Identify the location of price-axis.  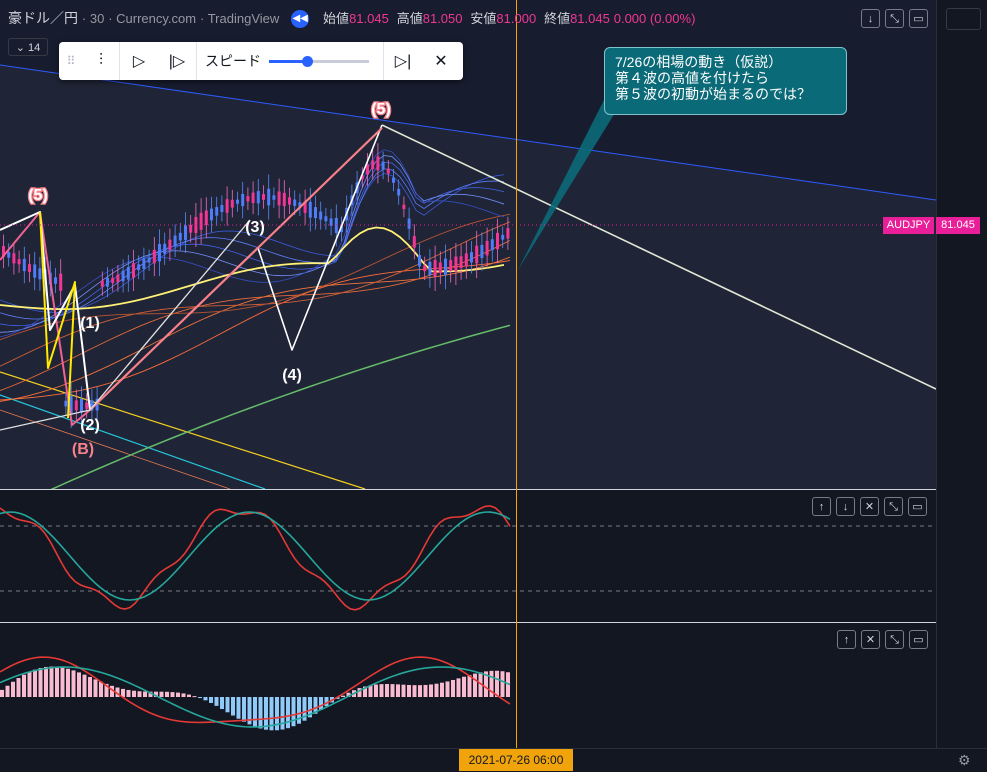
(961, 374).